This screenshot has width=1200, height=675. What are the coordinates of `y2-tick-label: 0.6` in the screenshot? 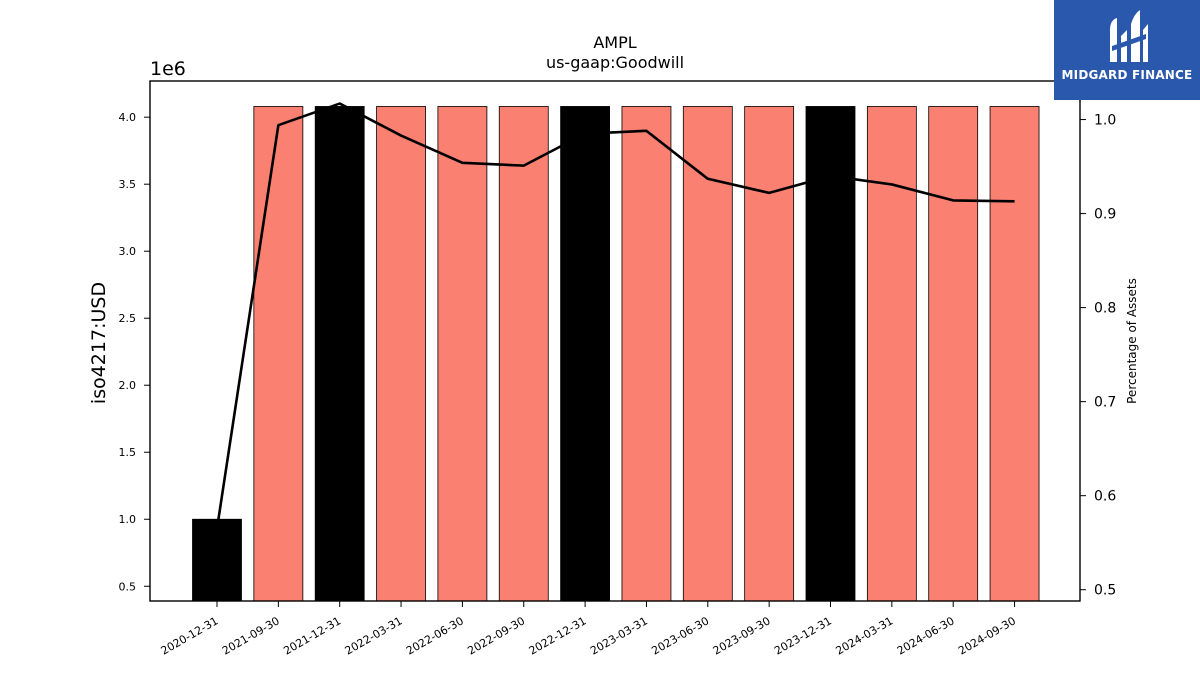 It's located at (1105, 497).